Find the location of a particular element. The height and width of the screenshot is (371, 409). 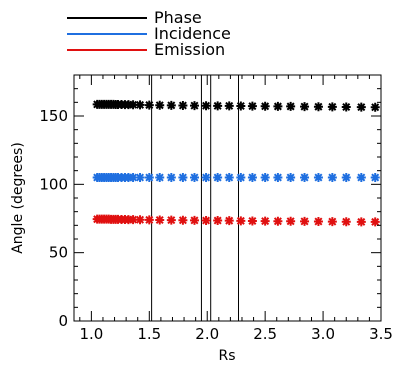

y-tick-label: 50 is located at coordinates (58, 253).